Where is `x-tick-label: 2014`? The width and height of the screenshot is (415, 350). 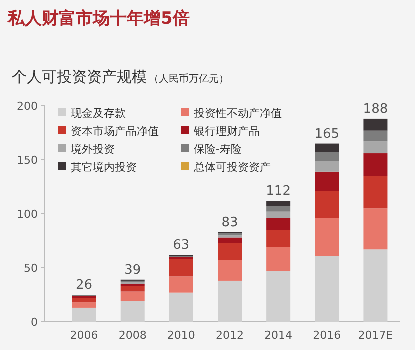 x-tick-label: 2014 is located at coordinates (278, 335).